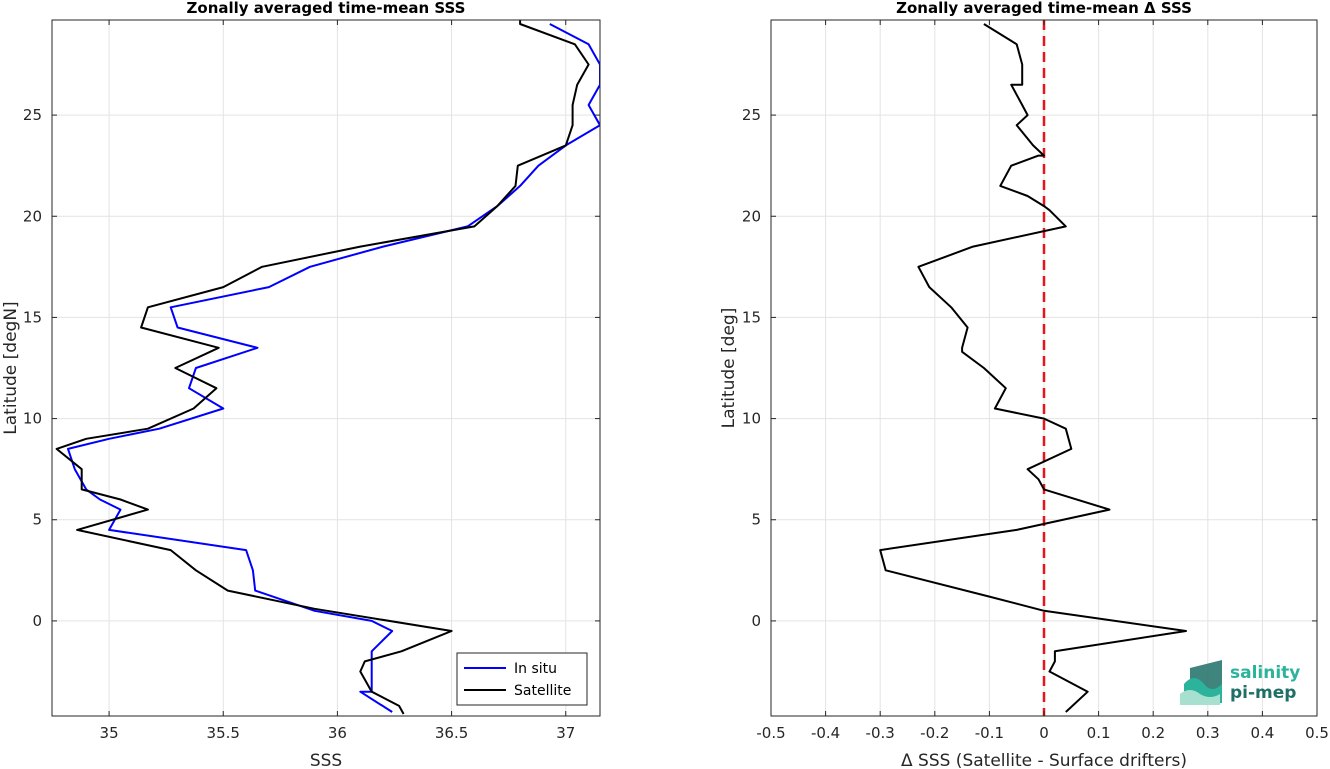 Image resolution: width=1330 pixels, height=769 pixels. I want to click on left-x-tick-label: 36.5, so click(451, 733).